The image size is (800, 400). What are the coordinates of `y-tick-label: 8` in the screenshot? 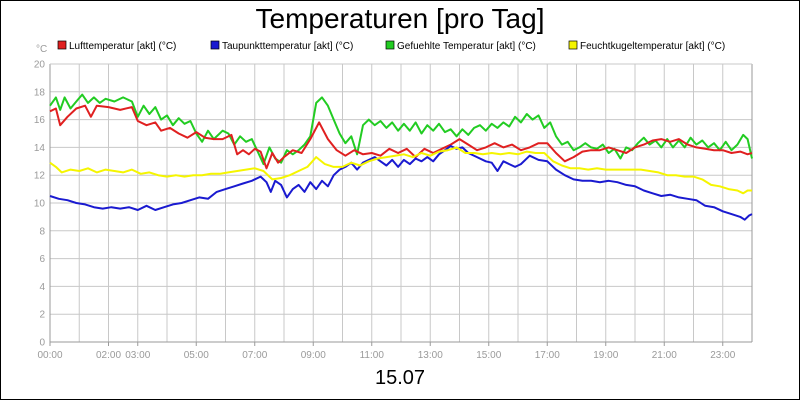 It's located at (42, 231).